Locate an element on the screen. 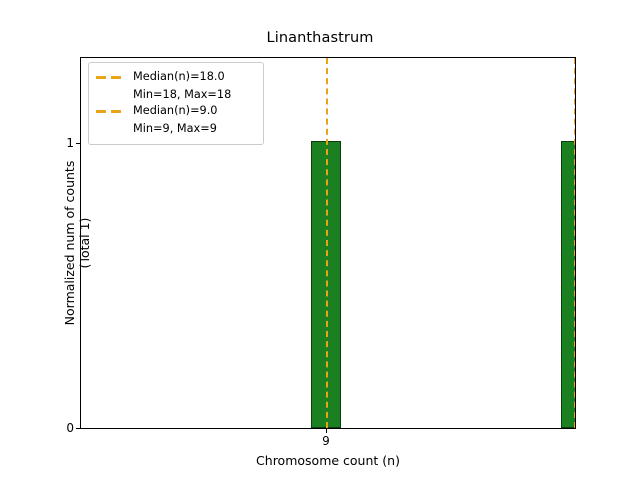 This screenshot has width=640, height=480. chart-title: Linanthastrum is located at coordinates (320, 38).